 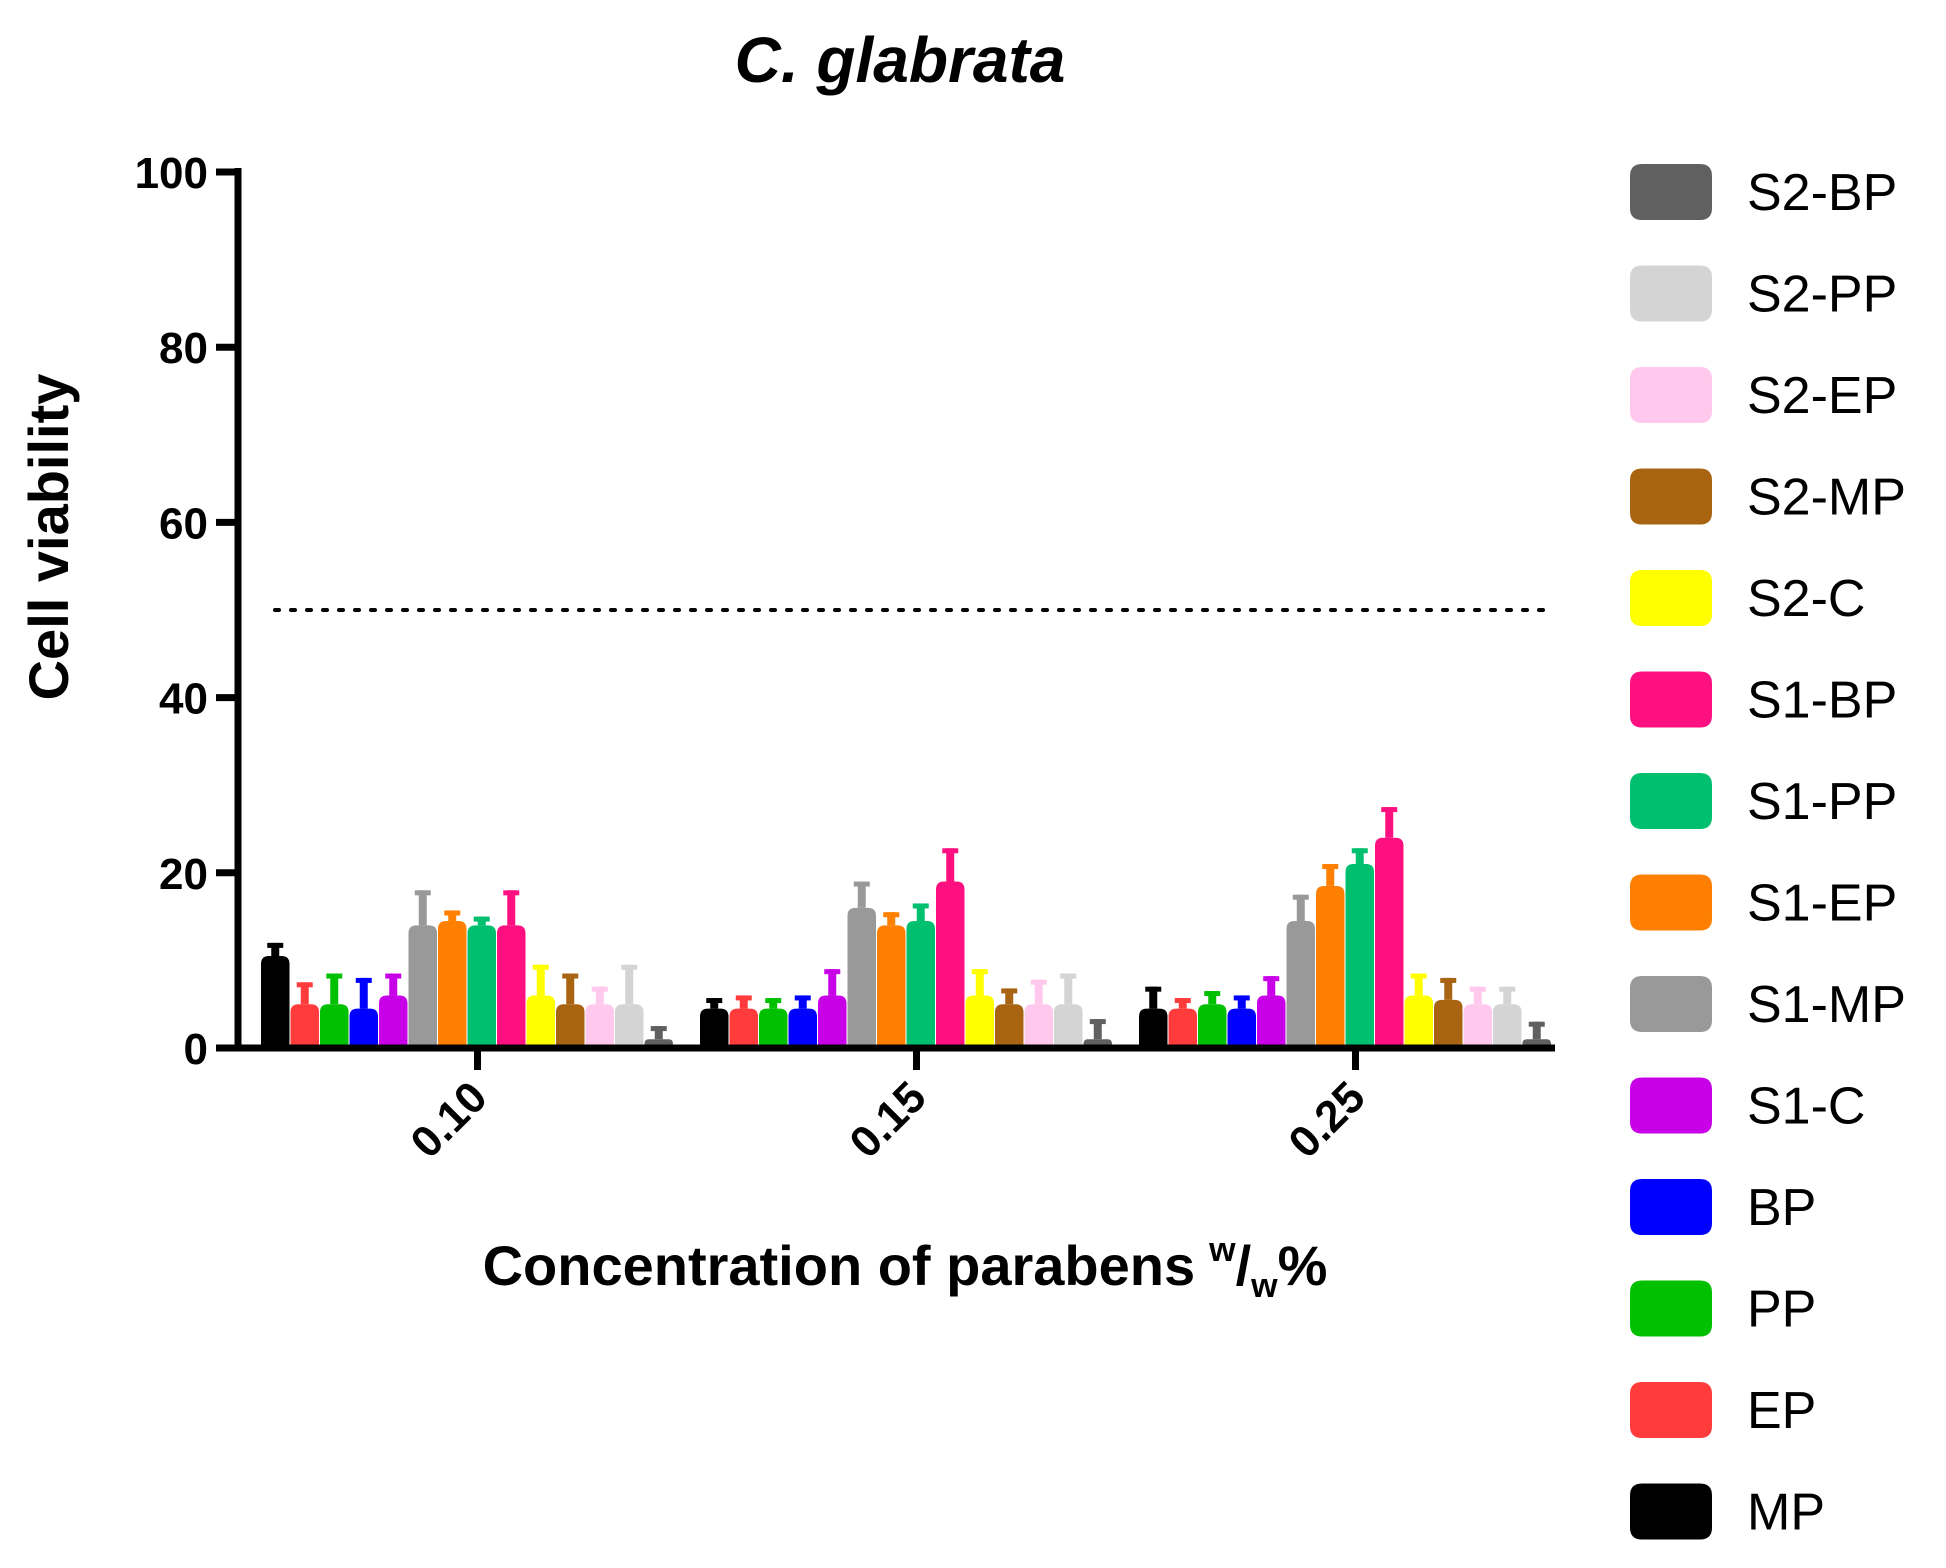 I want to click on legend-swatch-mp, so click(x=1671, y=1511).